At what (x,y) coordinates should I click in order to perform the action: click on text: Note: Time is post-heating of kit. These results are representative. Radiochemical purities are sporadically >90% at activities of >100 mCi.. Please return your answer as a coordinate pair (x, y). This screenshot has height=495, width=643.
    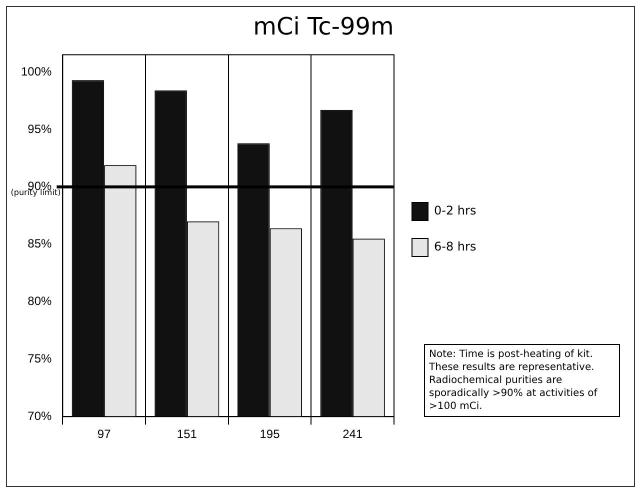
    Looking at the image, I should click on (522, 380).